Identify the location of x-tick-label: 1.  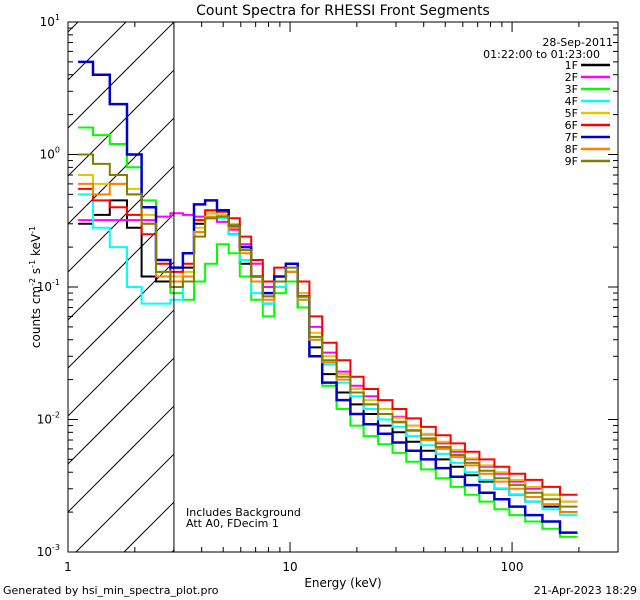
(68, 567).